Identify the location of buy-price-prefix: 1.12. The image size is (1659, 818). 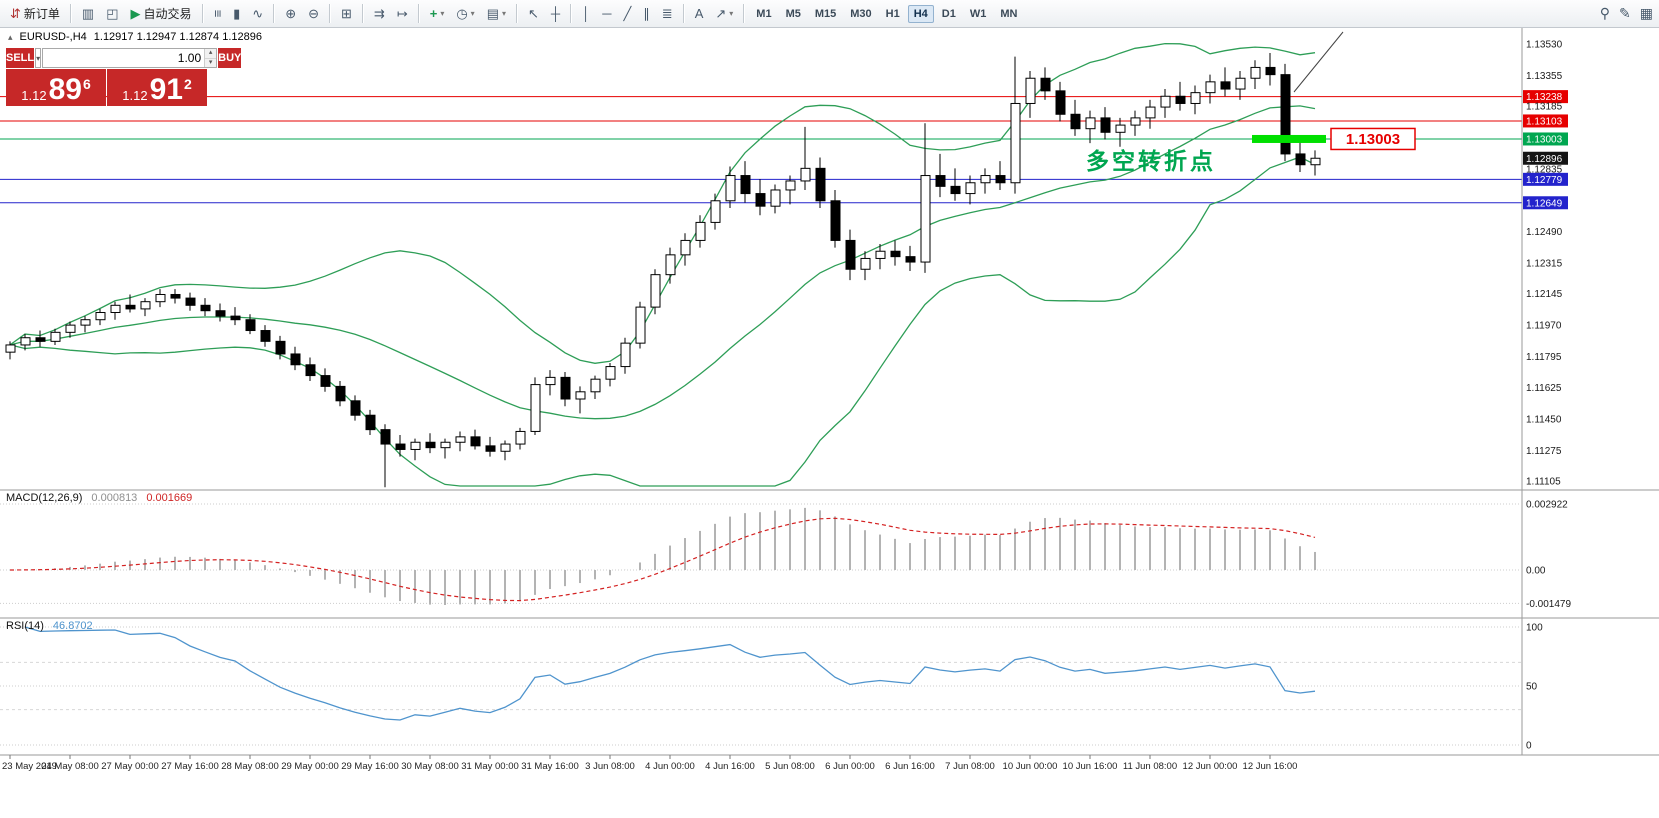
(135, 95).